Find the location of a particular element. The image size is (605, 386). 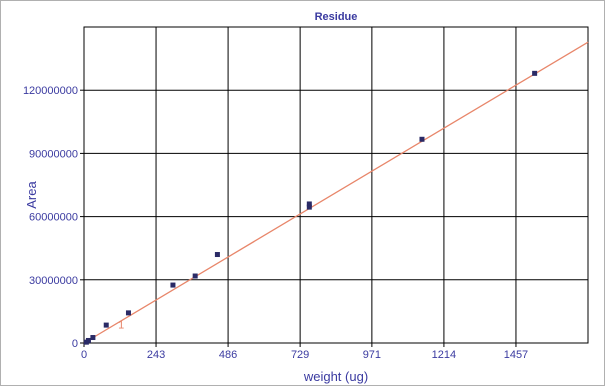

line-annotation: 1 is located at coordinates (121, 325).